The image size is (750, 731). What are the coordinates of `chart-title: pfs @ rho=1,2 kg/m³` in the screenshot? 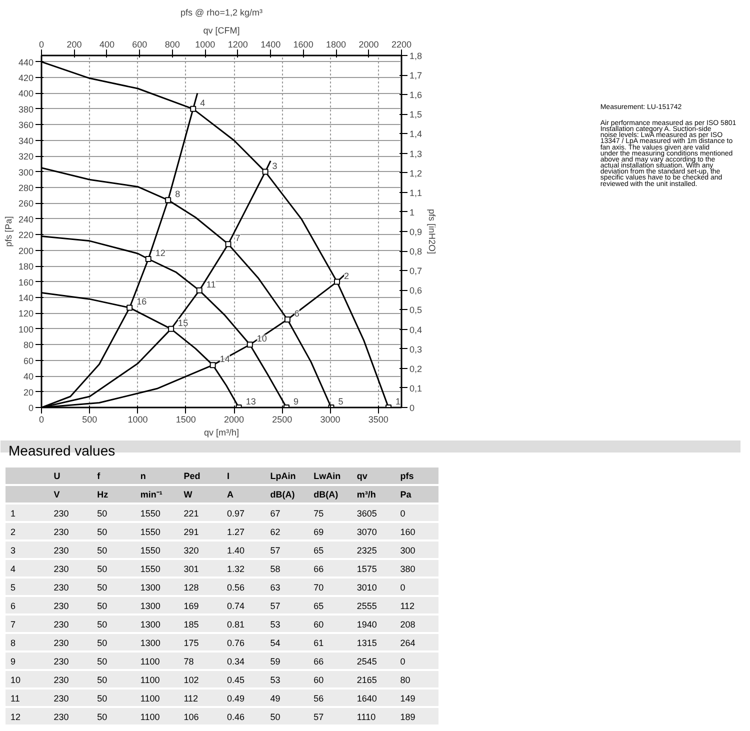 It's located at (221, 13).